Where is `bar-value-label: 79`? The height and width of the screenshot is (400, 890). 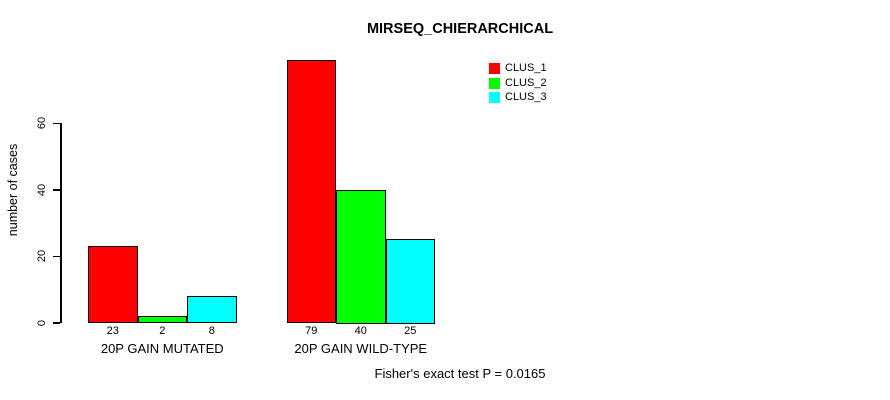
bar-value-label: 79 is located at coordinates (311, 331).